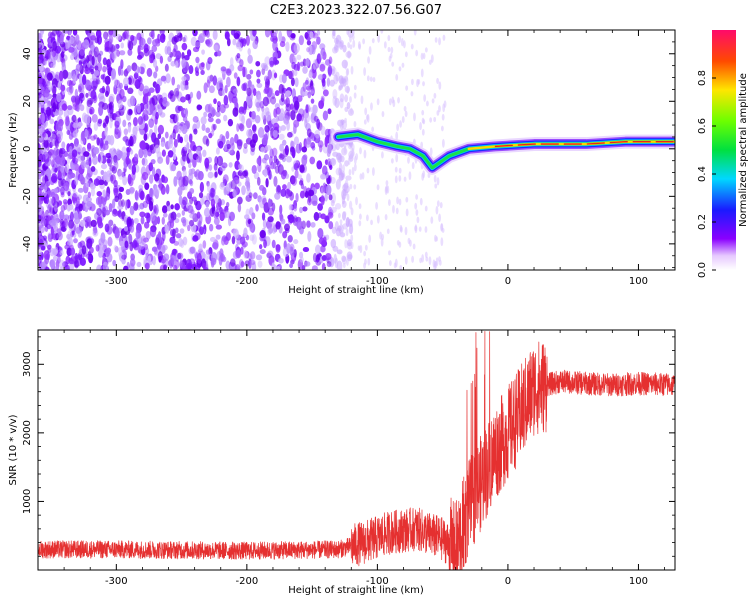 Image resolution: width=750 pixels, height=600 pixels. Describe the element at coordinates (356, 590) in the screenshot. I see `snr-x-axis-label: Height of straight line (km)` at that location.